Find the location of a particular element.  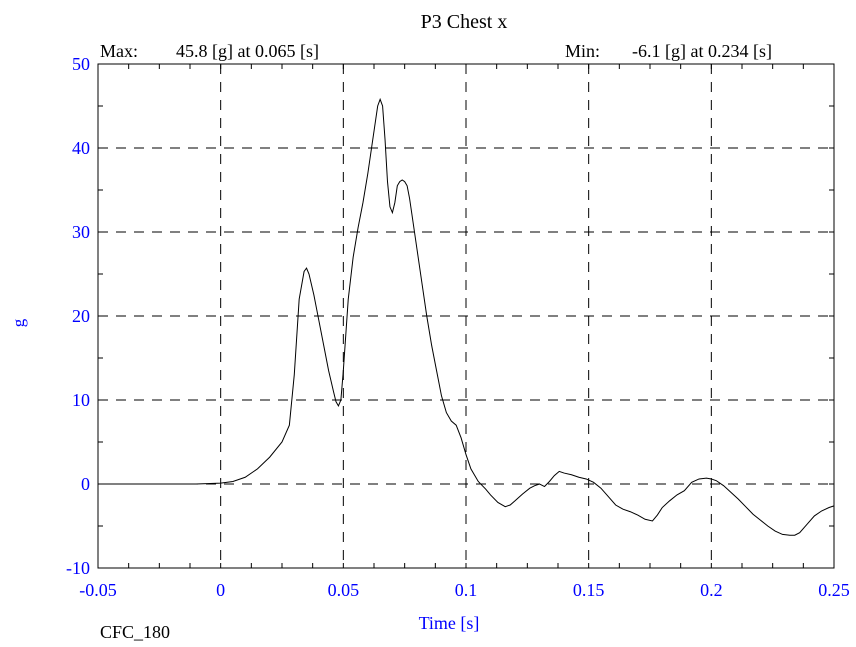

x-tick-label: 0.1 is located at coordinates (466, 590).